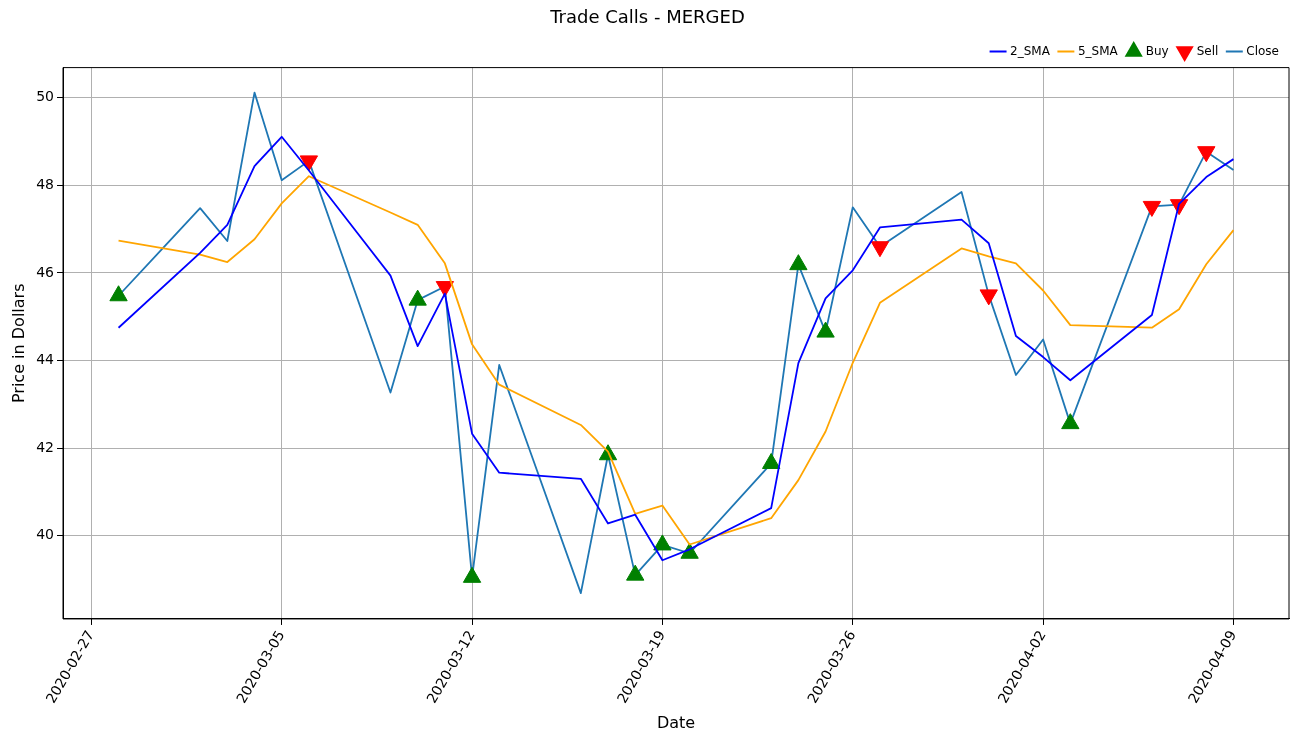 The height and width of the screenshot is (741, 1303). What do you see at coordinates (45, 534) in the screenshot?
I see `y-tick-label: 40` at bounding box center [45, 534].